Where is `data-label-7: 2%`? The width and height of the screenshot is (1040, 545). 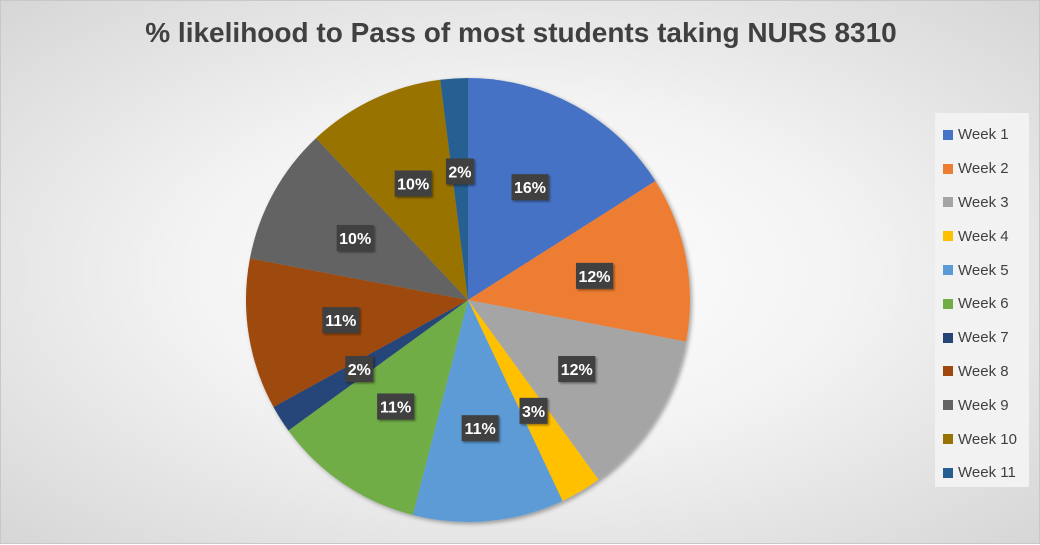
data-label-7: 2% is located at coordinates (359, 368).